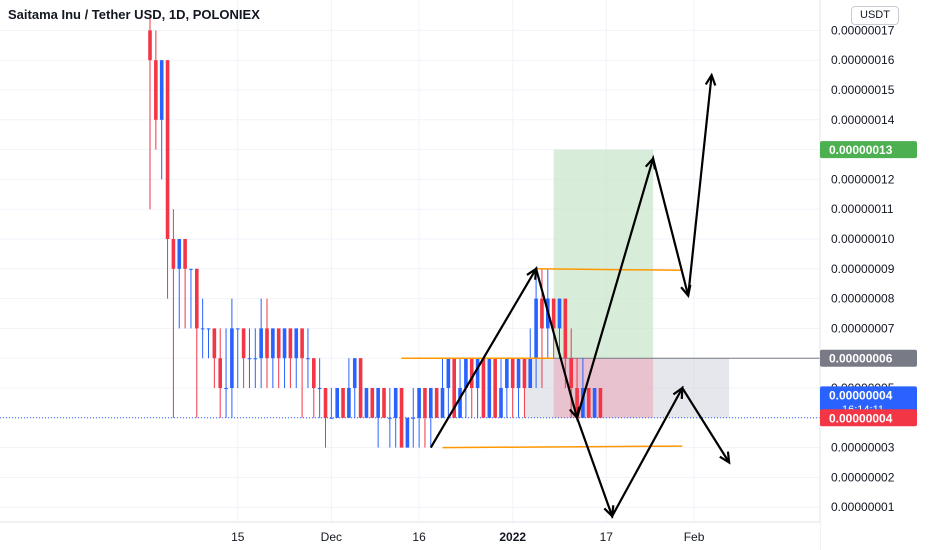 The height and width of the screenshot is (550, 932). I want to click on orange-trend-line, so click(609, 270).